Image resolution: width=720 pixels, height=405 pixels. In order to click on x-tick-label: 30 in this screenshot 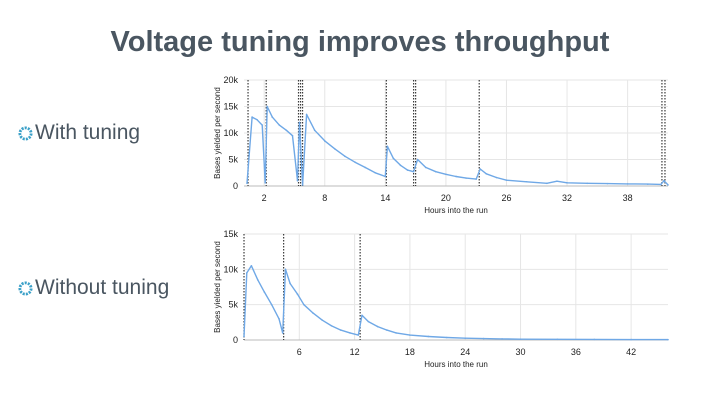, I will do `click(521, 352)`.